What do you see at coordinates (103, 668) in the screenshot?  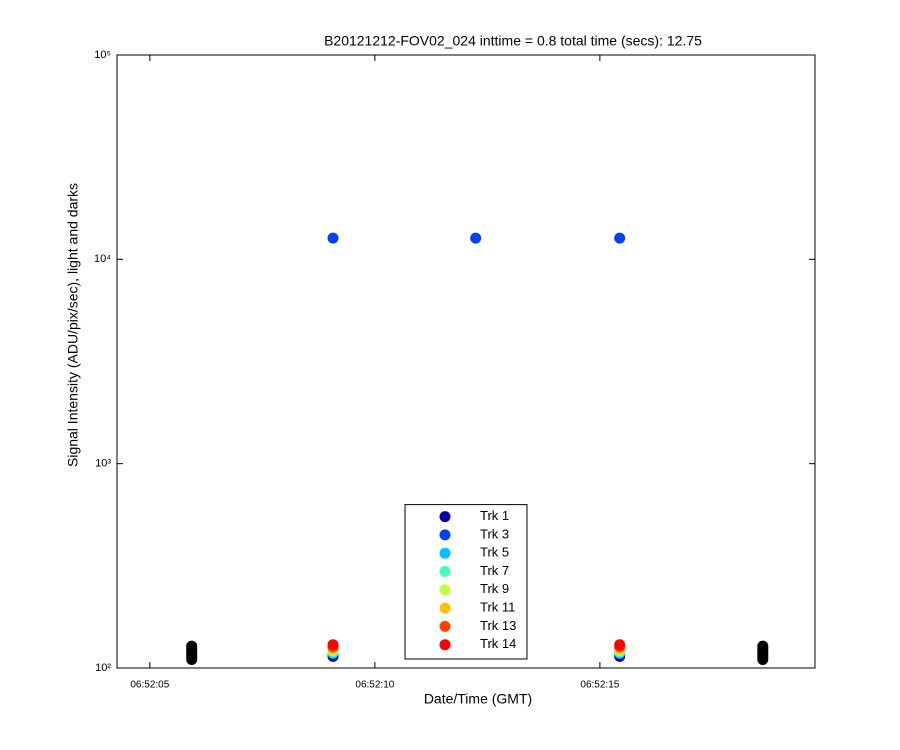 I see `y-tick-label: 10²` at bounding box center [103, 668].